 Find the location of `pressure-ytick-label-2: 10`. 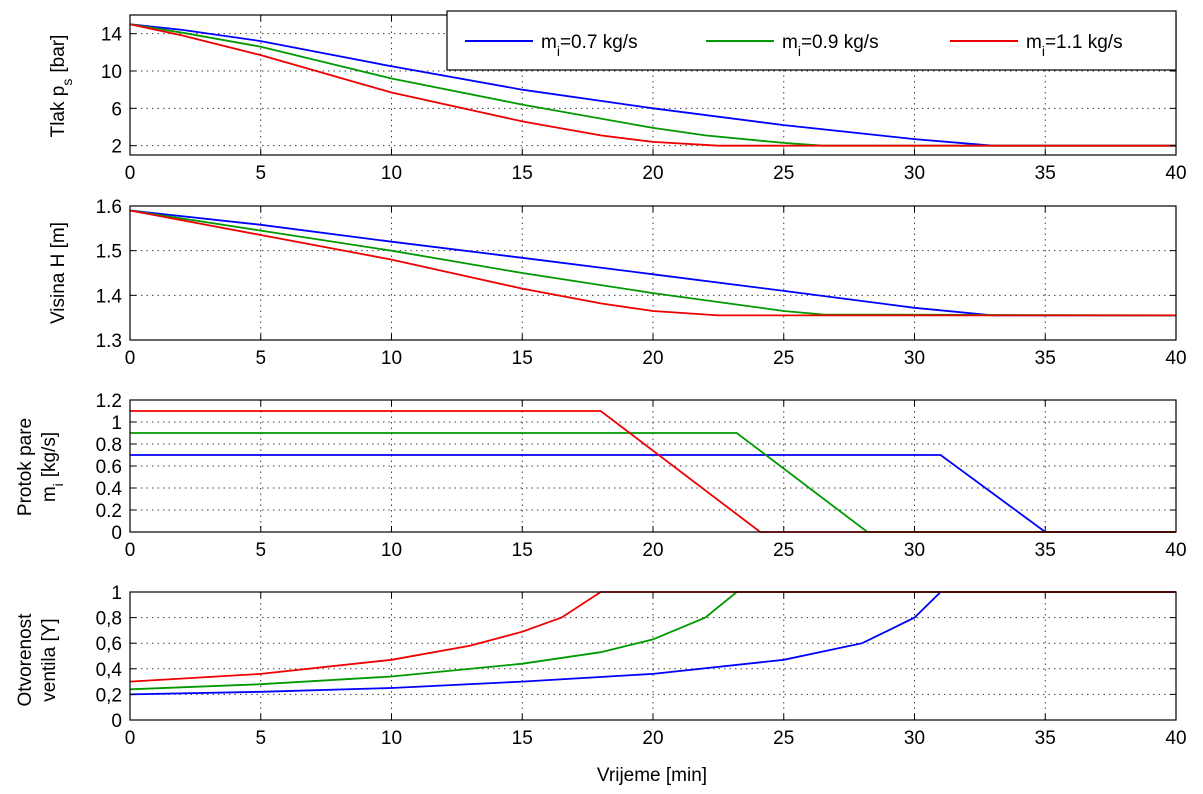

pressure-ytick-label-2: 10 is located at coordinates (111, 72).